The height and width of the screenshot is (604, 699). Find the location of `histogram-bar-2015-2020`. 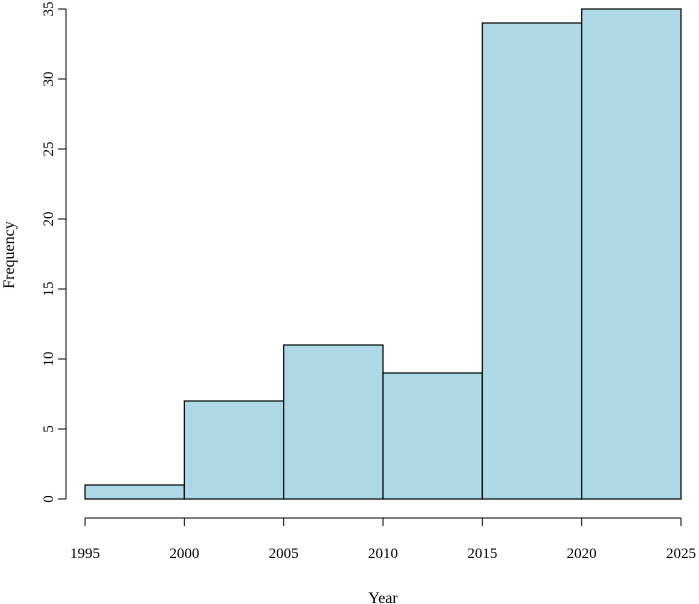

histogram-bar-2015-2020 is located at coordinates (532, 261).